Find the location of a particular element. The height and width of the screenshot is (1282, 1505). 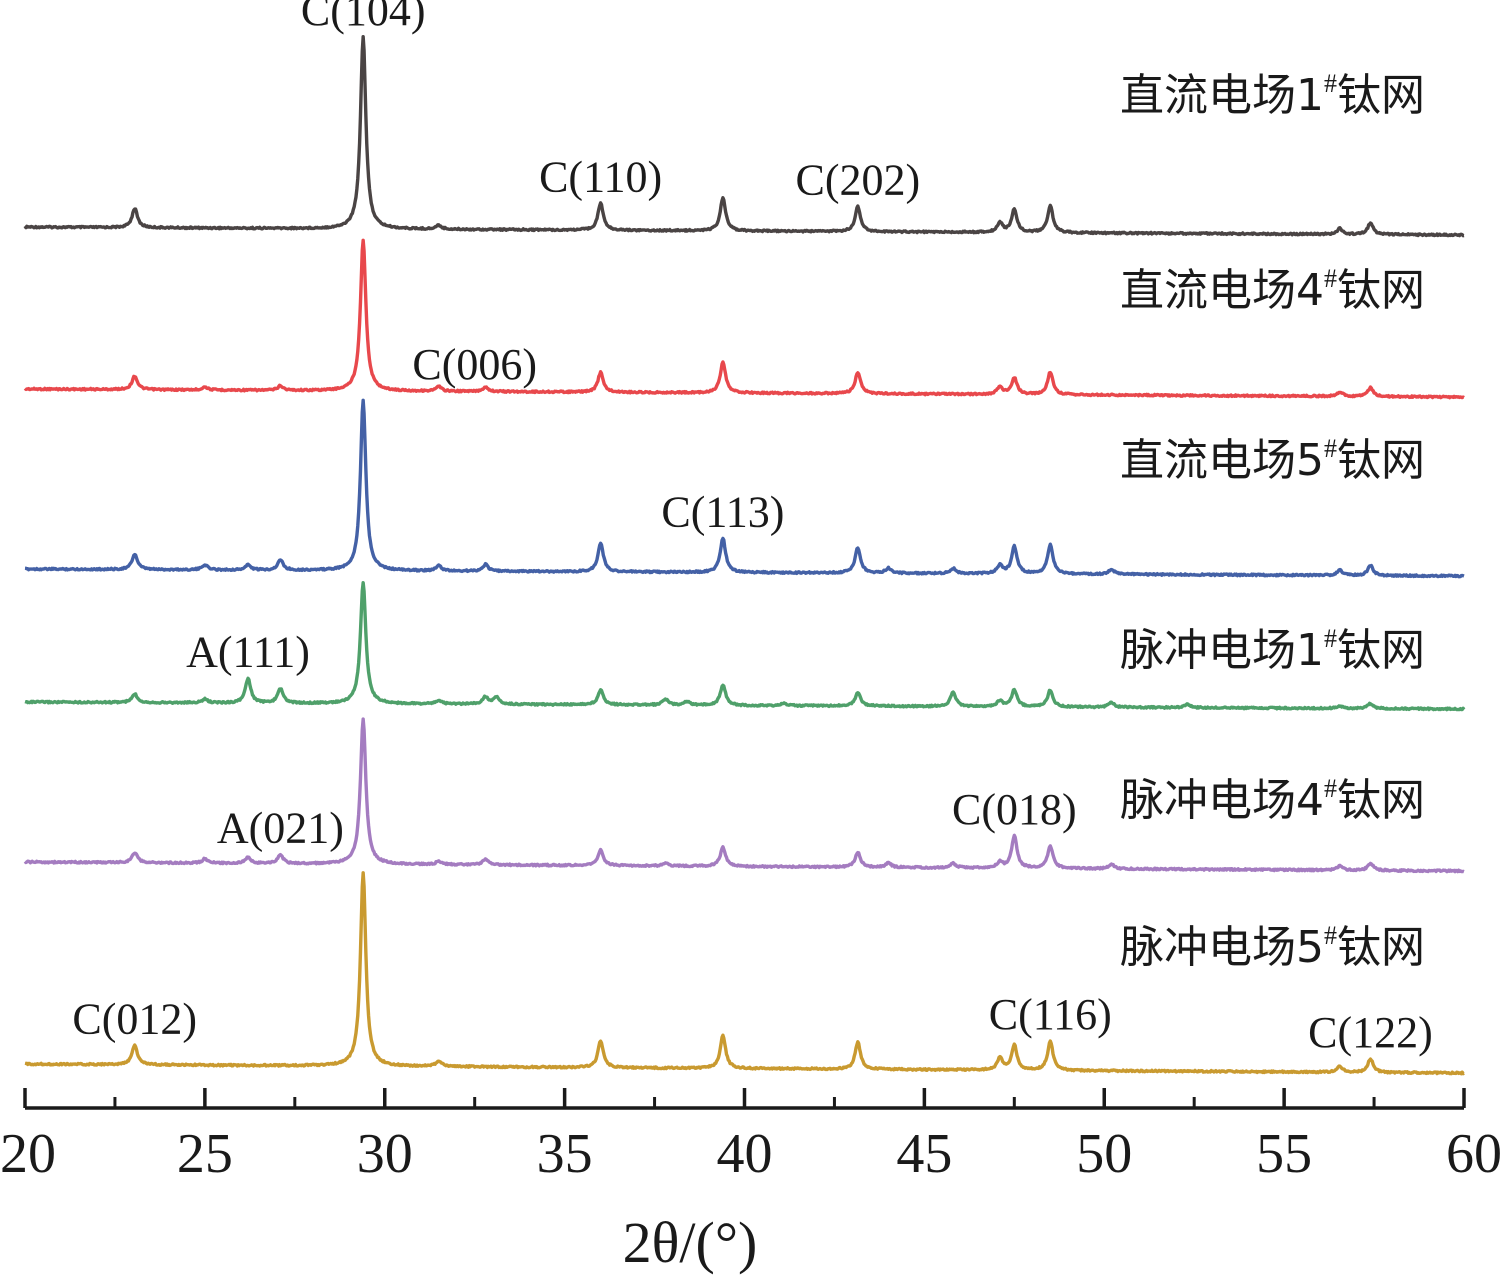

series-label-name: 脉冲电场1 is located at coordinates (1222, 650).